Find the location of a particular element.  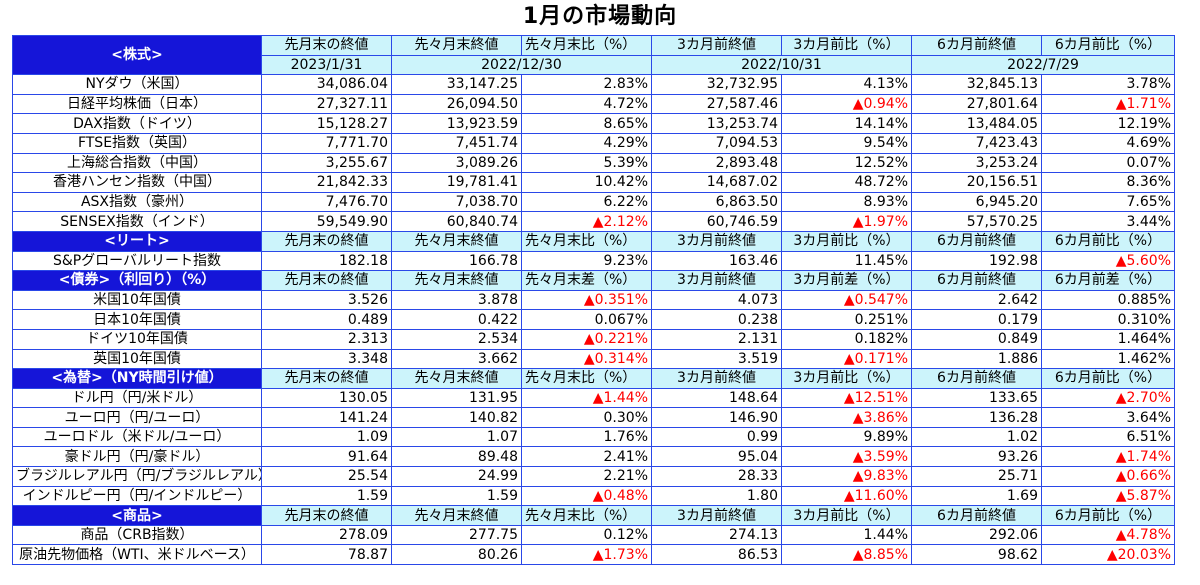

value-cell: 86.53 is located at coordinates (716, 555).